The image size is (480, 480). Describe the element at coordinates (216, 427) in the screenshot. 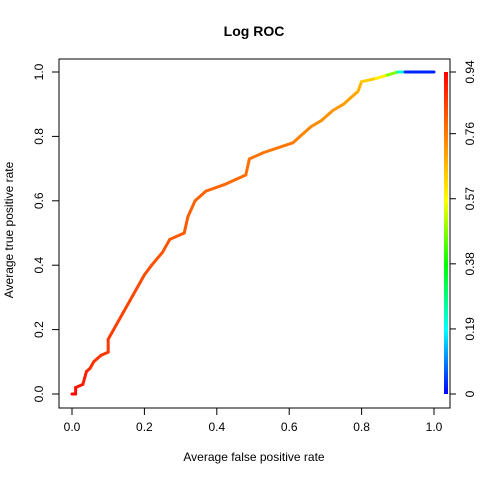

I see `x-tick-label: 0.4` at that location.